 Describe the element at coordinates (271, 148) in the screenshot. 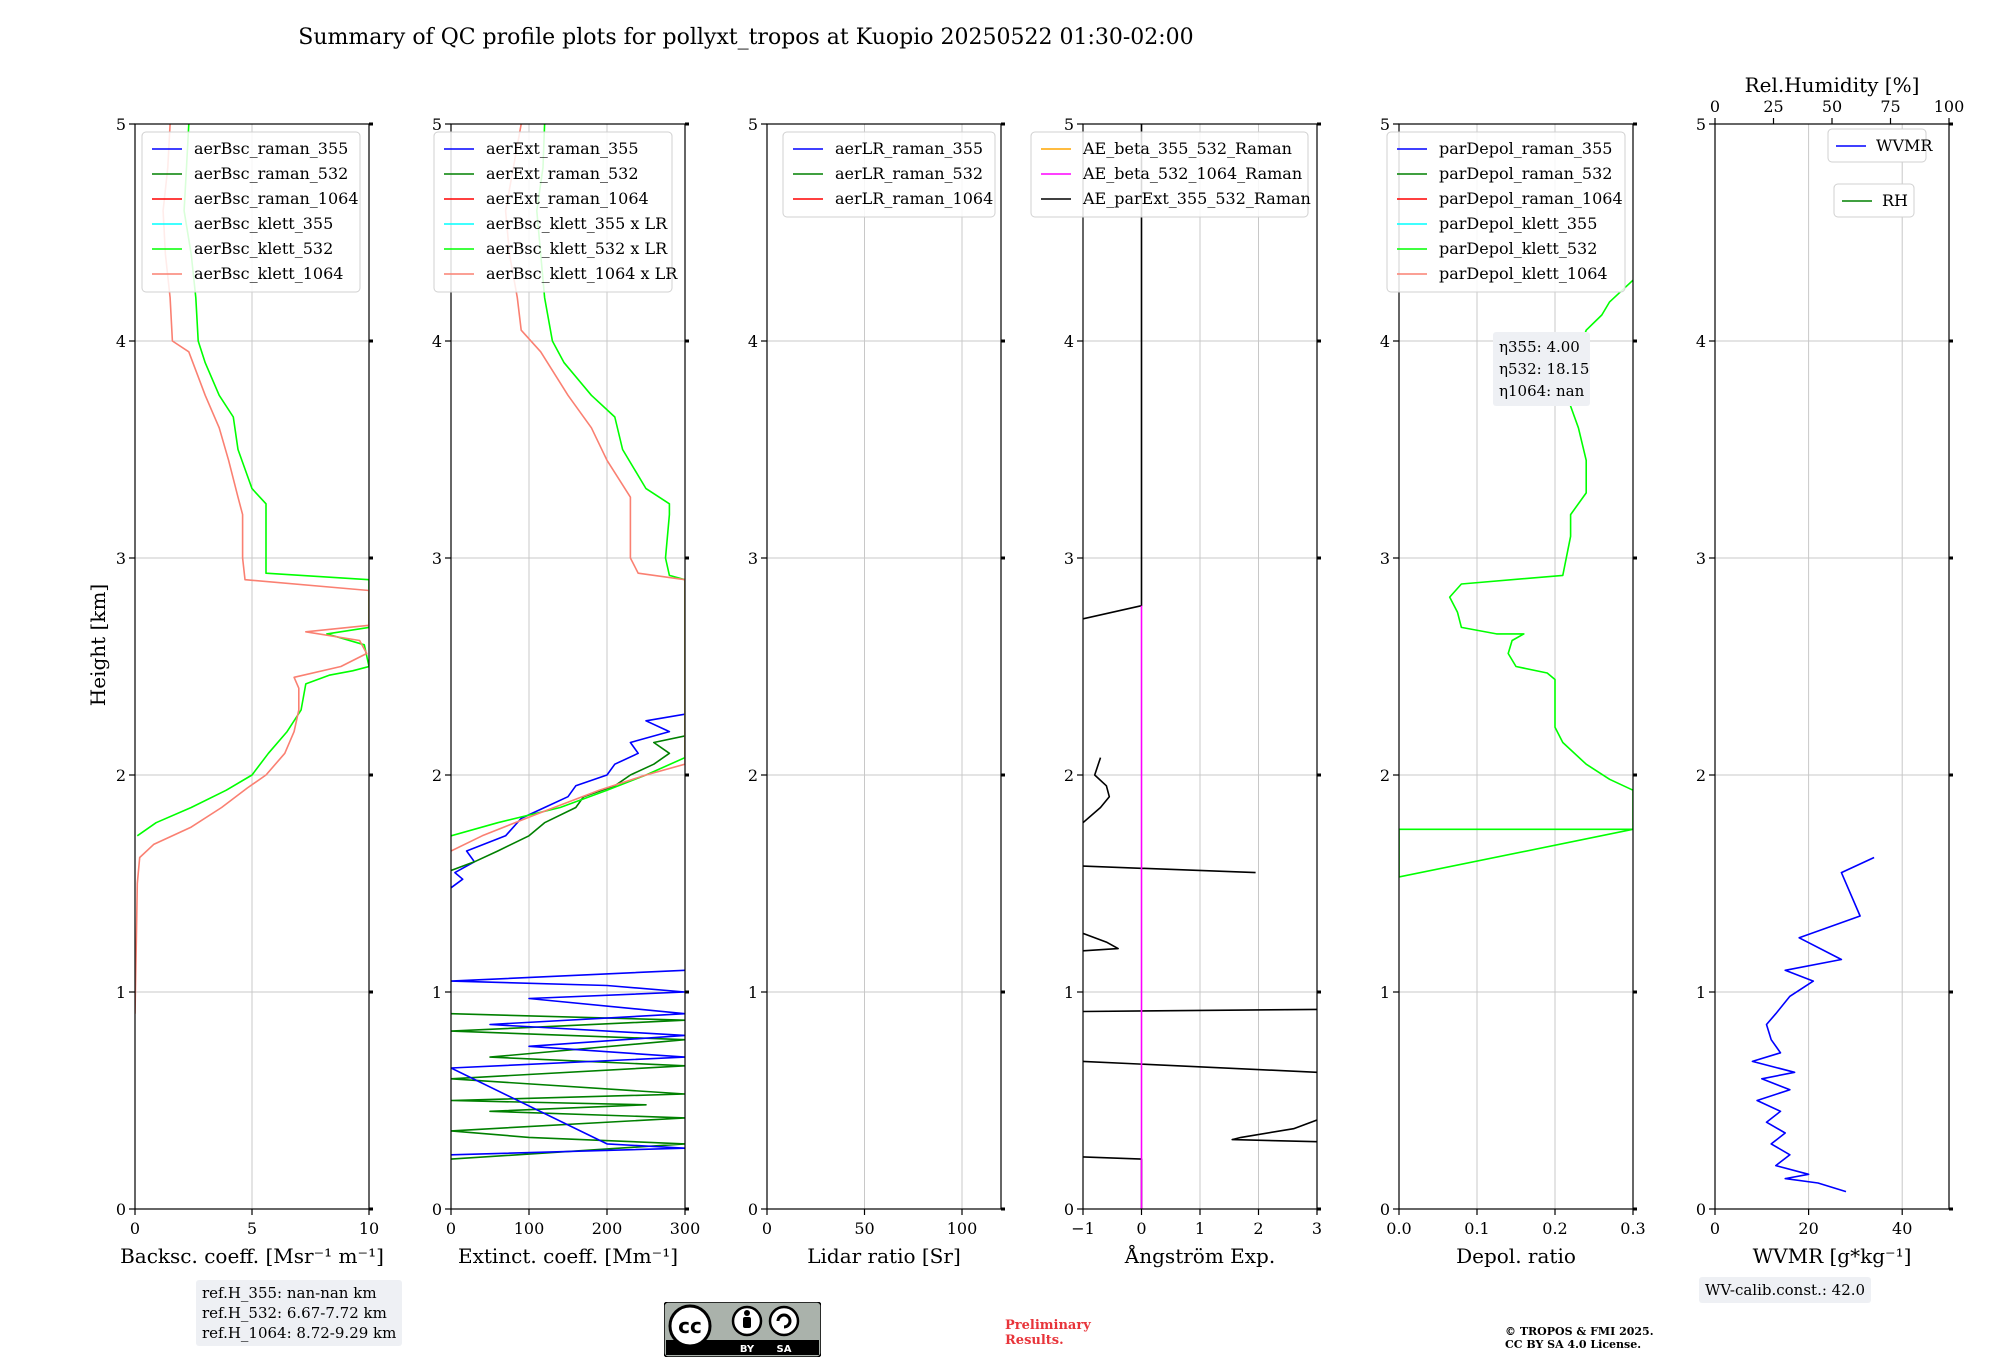

I see `legend-entry: aerBsc_raman_355` at that location.